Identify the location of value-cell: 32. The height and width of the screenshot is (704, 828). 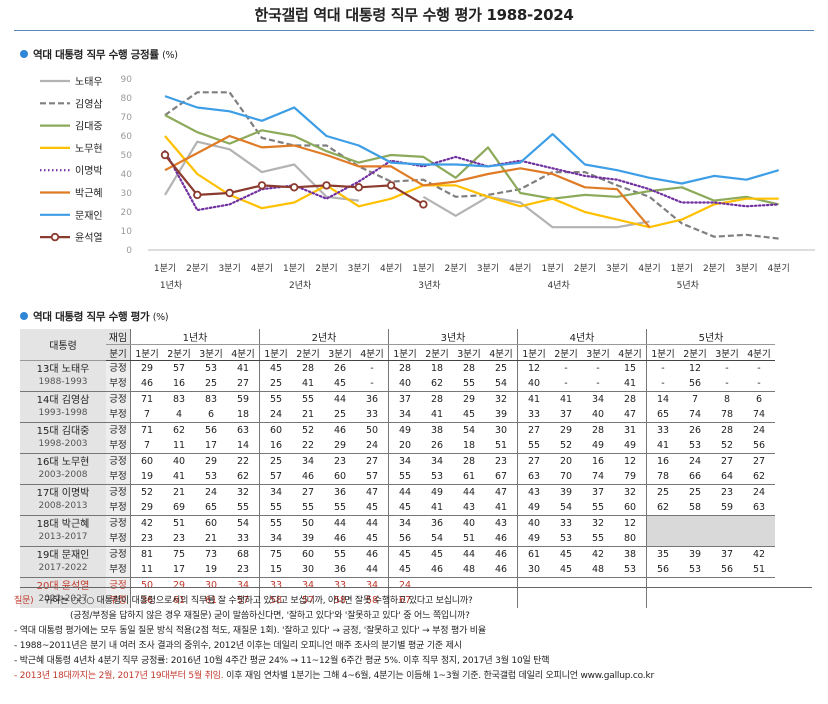
(501, 399).